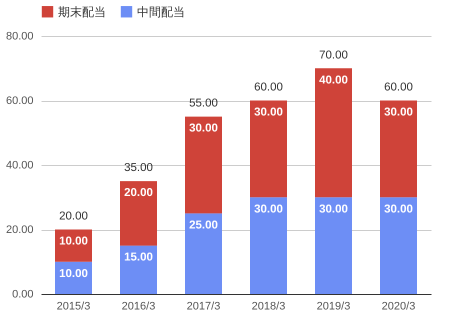  What do you see at coordinates (333, 80) in the screenshot?
I see `data-label: 40.00` at bounding box center [333, 80].